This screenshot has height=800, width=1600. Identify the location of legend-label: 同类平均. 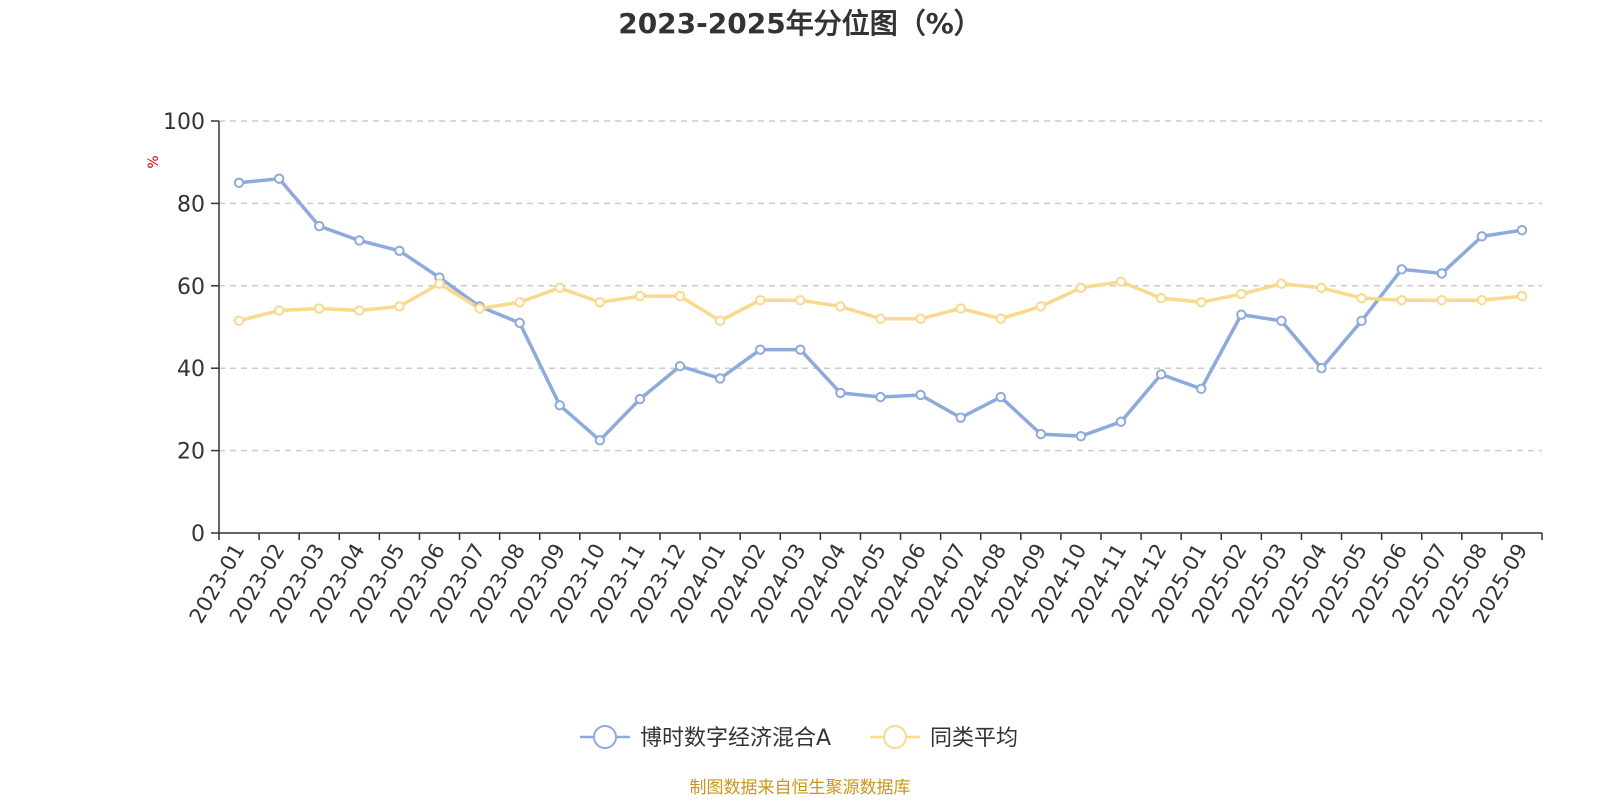
(974, 738).